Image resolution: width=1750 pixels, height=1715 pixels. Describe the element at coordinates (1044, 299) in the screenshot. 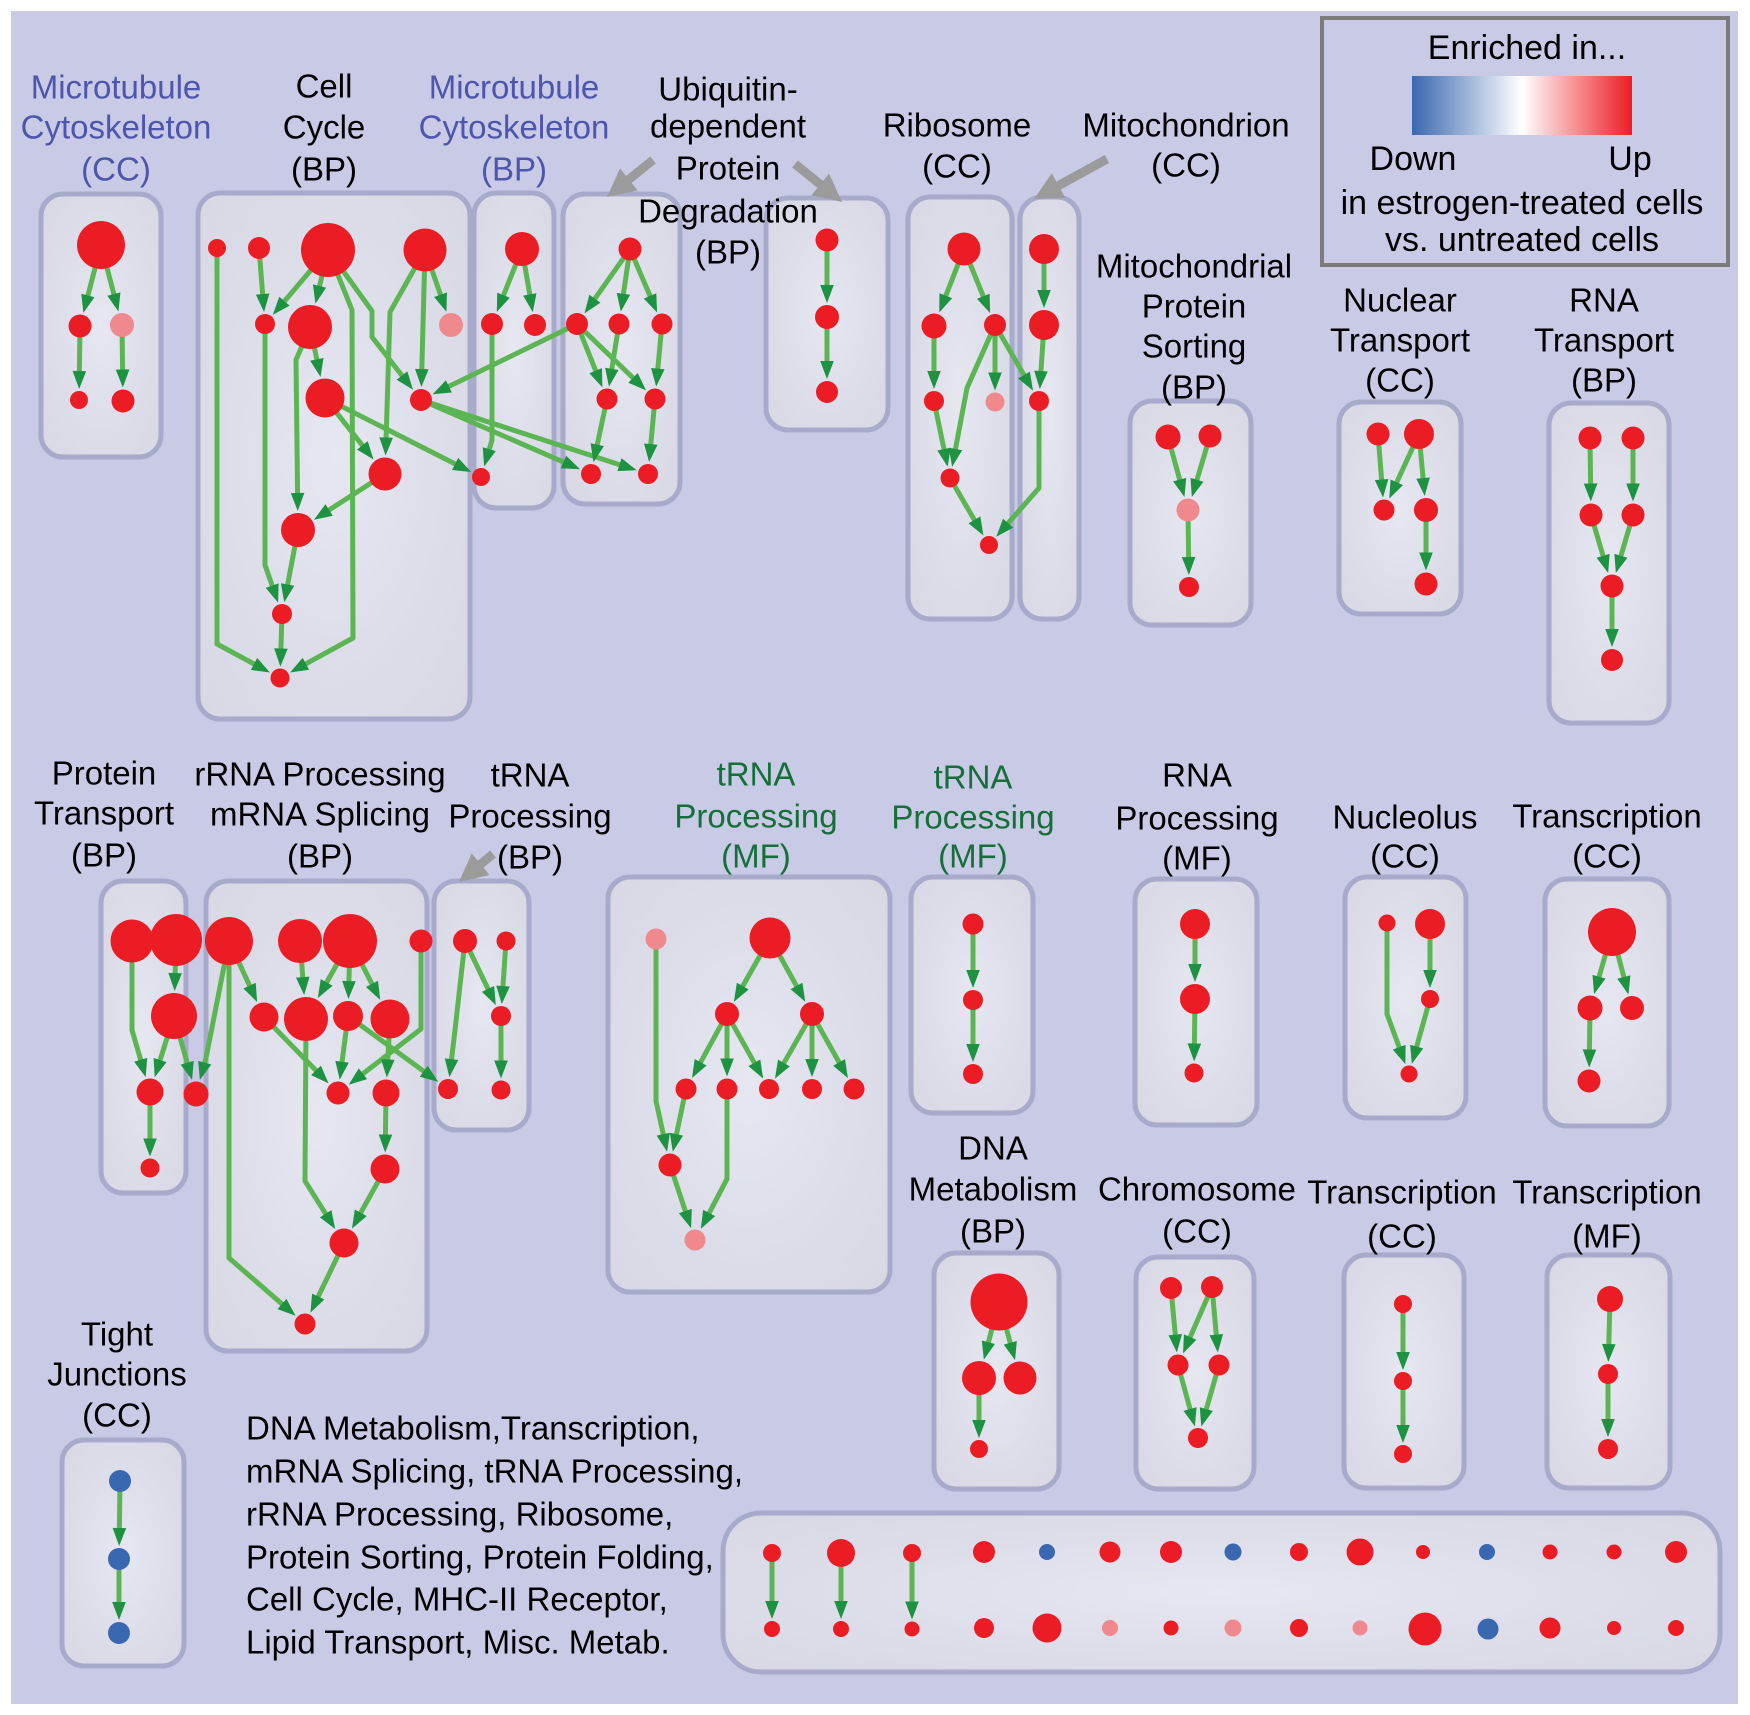

I see `edge-mito1-mito2-head` at that location.